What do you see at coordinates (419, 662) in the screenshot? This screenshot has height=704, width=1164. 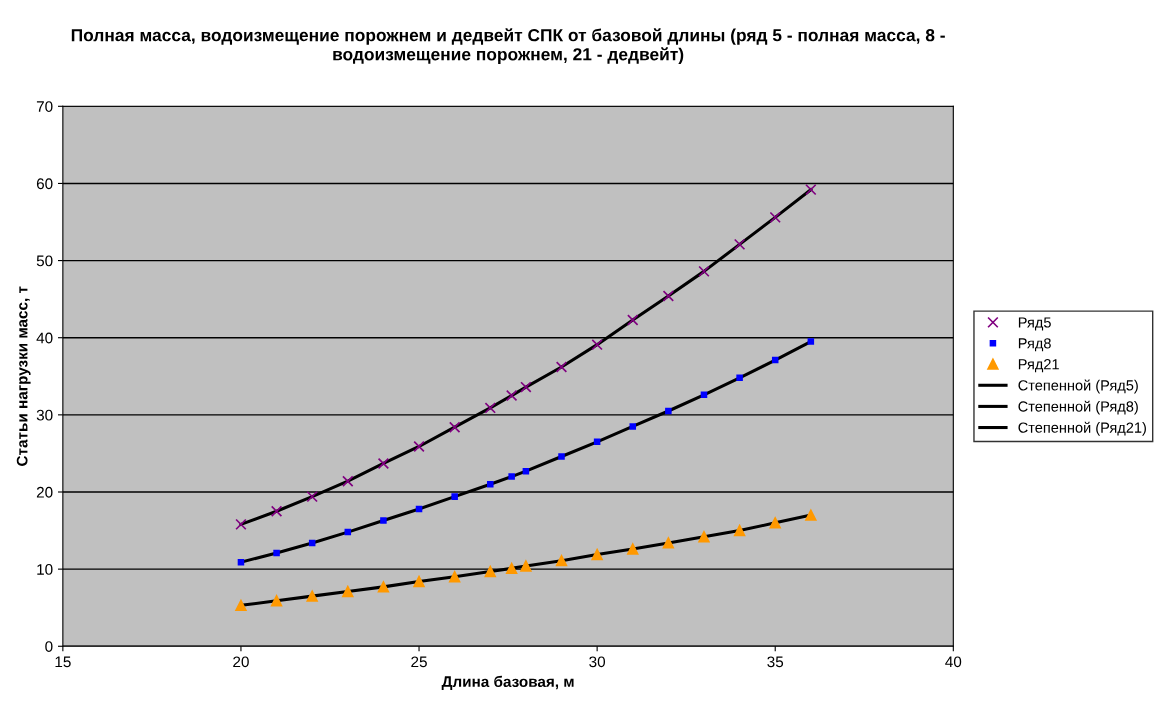 I see `x-tick-label: 25` at bounding box center [419, 662].